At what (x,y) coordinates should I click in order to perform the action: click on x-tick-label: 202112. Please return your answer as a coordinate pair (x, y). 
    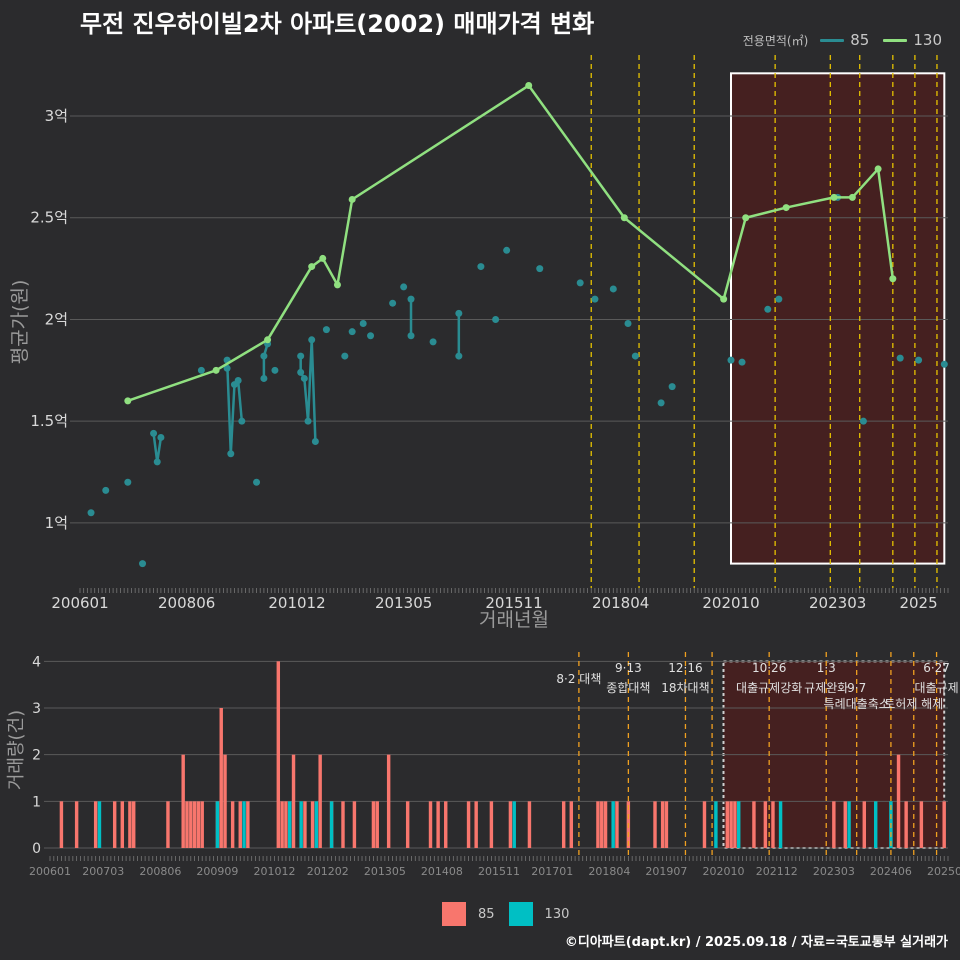
    Looking at the image, I should click on (777, 871).